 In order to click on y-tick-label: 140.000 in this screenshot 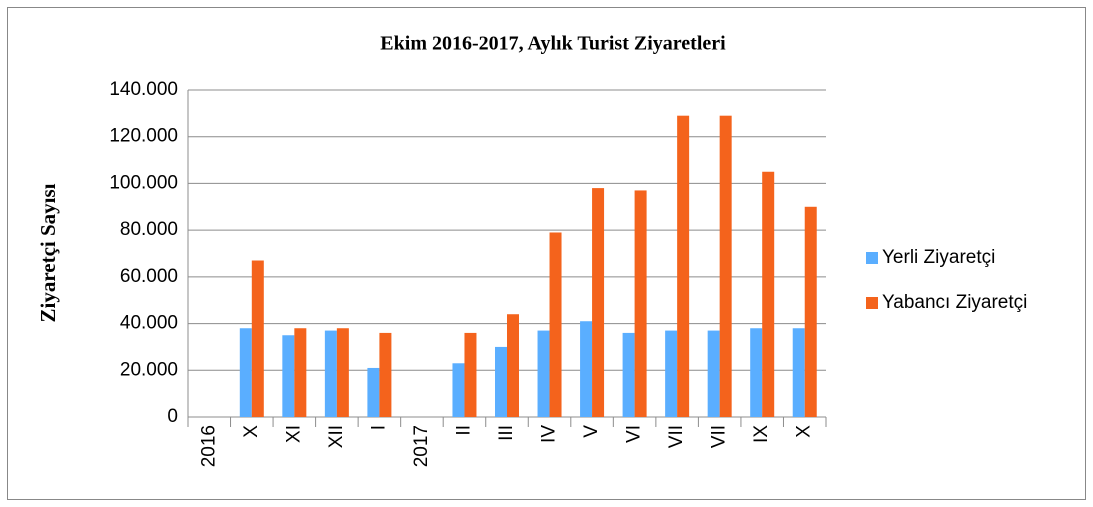, I will do `click(143, 89)`.